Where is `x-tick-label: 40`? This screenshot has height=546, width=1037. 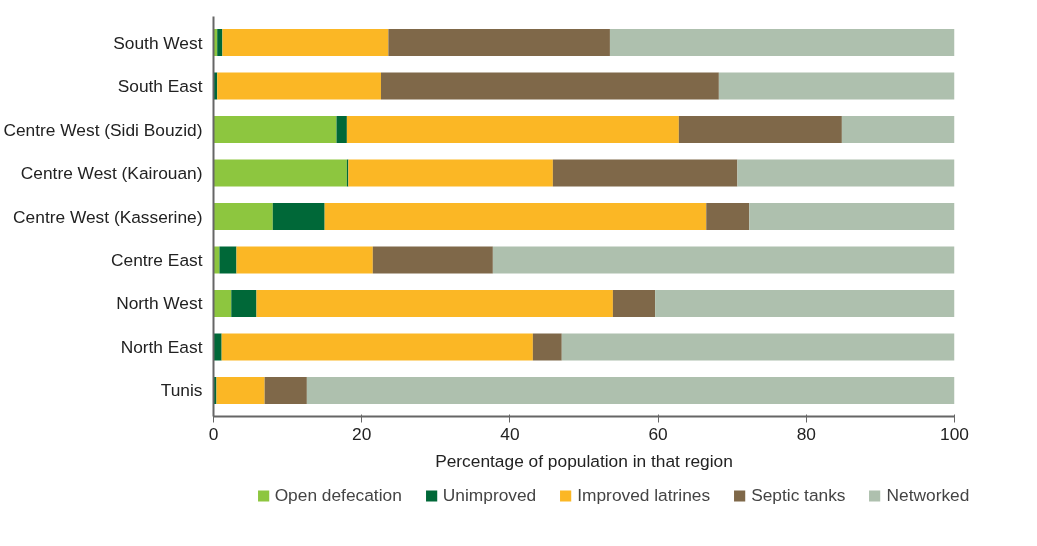
x-tick-label: 40 is located at coordinates (510, 433).